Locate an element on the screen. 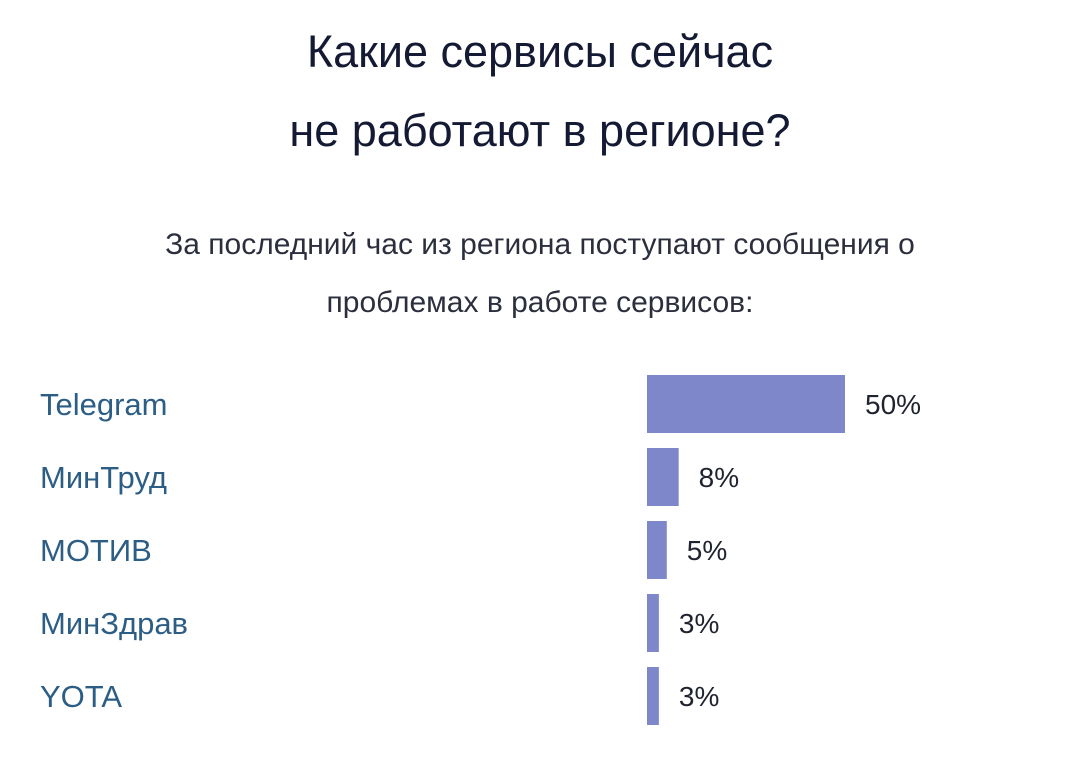 The image size is (1080, 767). chart-title-line-2: не работают в регионе? is located at coordinates (540, 130).